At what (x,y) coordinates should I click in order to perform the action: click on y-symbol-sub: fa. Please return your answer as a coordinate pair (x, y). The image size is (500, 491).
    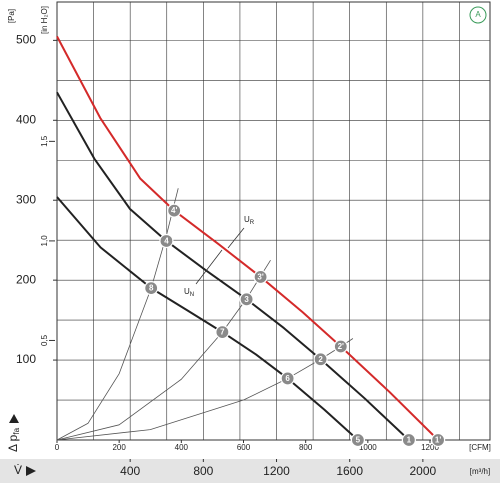
    Looking at the image, I should click on (16, 430).